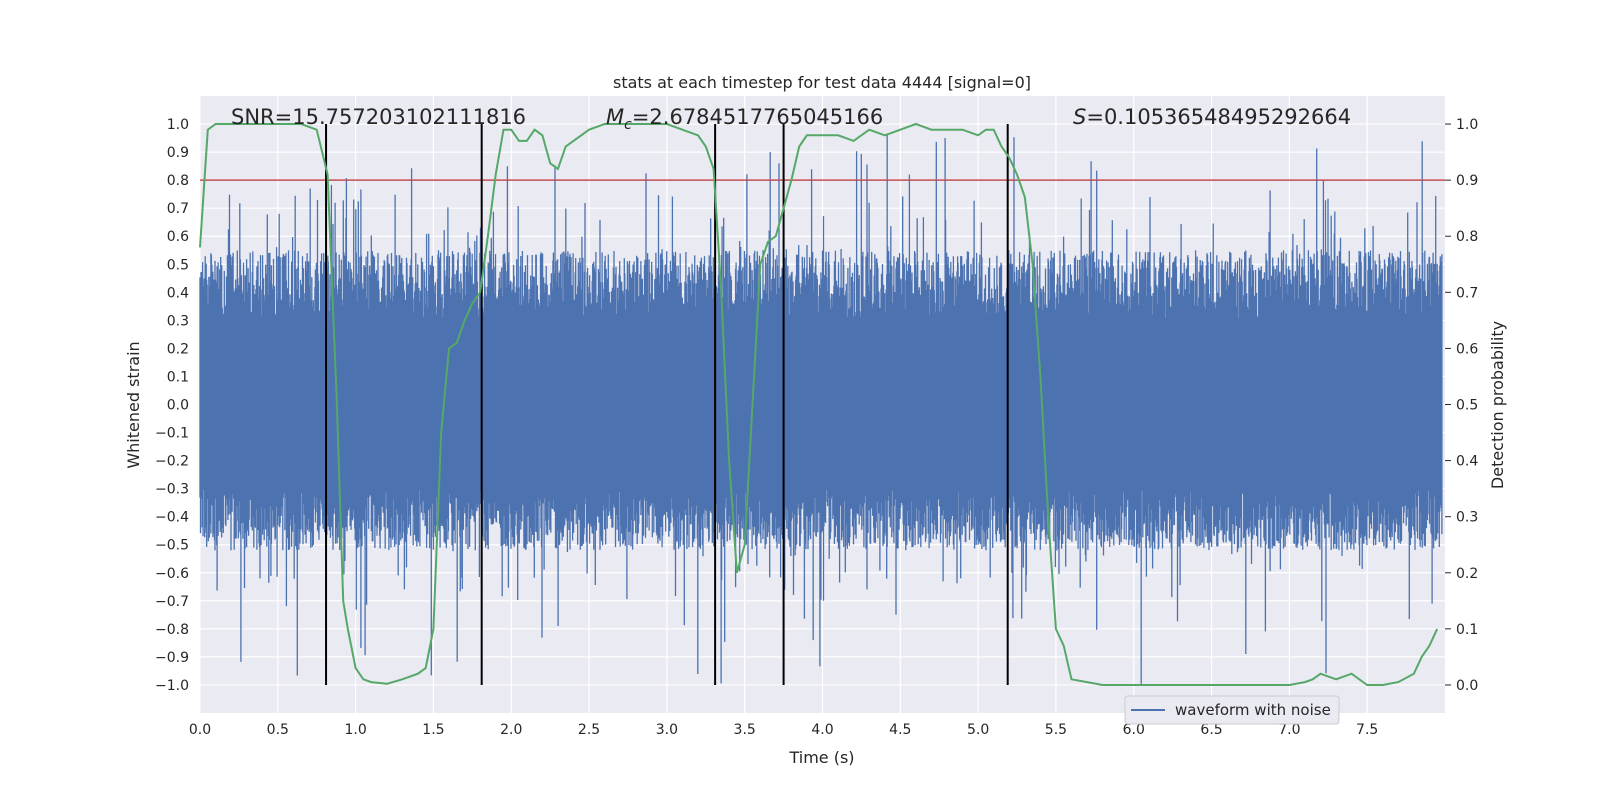  What do you see at coordinates (1467, 518) in the screenshot?
I see `y2-tick-label: 0.3` at bounding box center [1467, 518].